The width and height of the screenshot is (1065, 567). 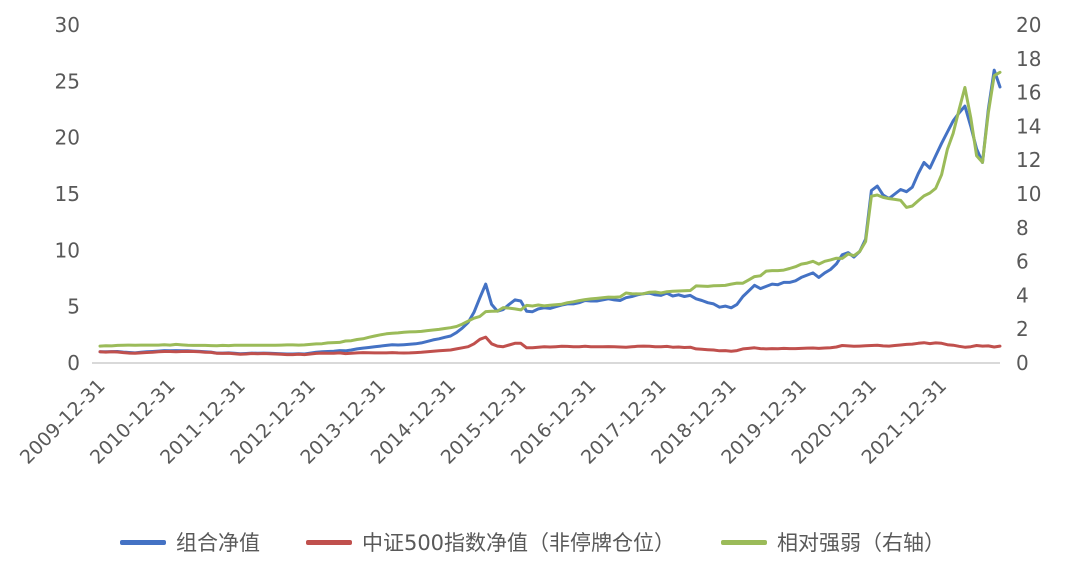 What do you see at coordinates (1028, 59) in the screenshot?
I see `y-axis-right-tick-label: 18` at bounding box center [1028, 59].